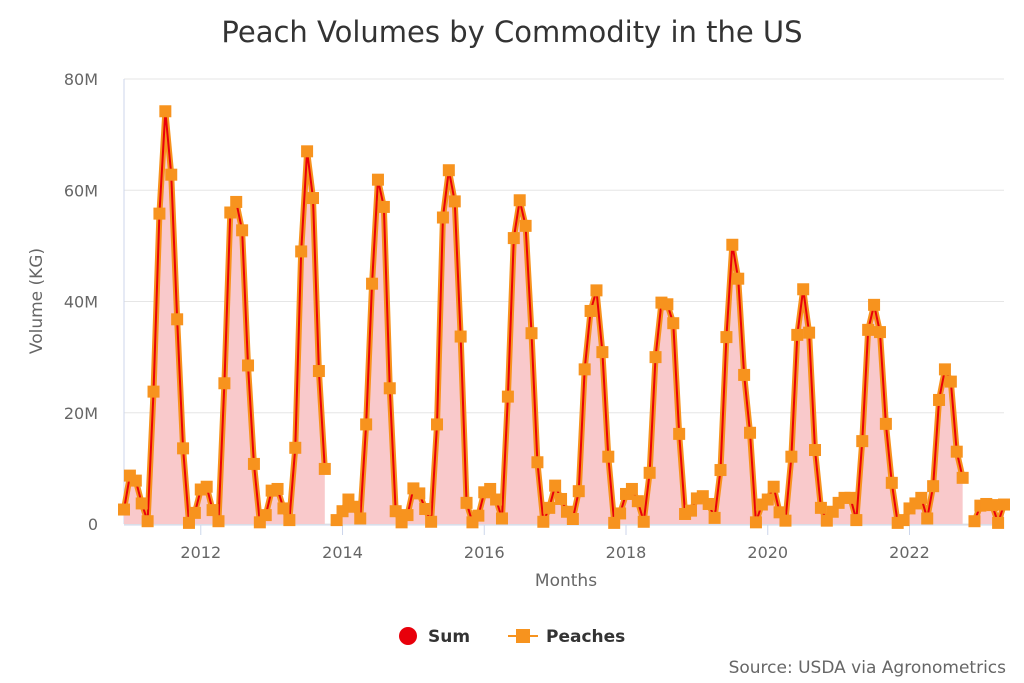 Image resolution: width=1024 pixels, height=683 pixels. Describe the element at coordinates (767, 552) in the screenshot. I see `x-tick-label: 2020` at that location.